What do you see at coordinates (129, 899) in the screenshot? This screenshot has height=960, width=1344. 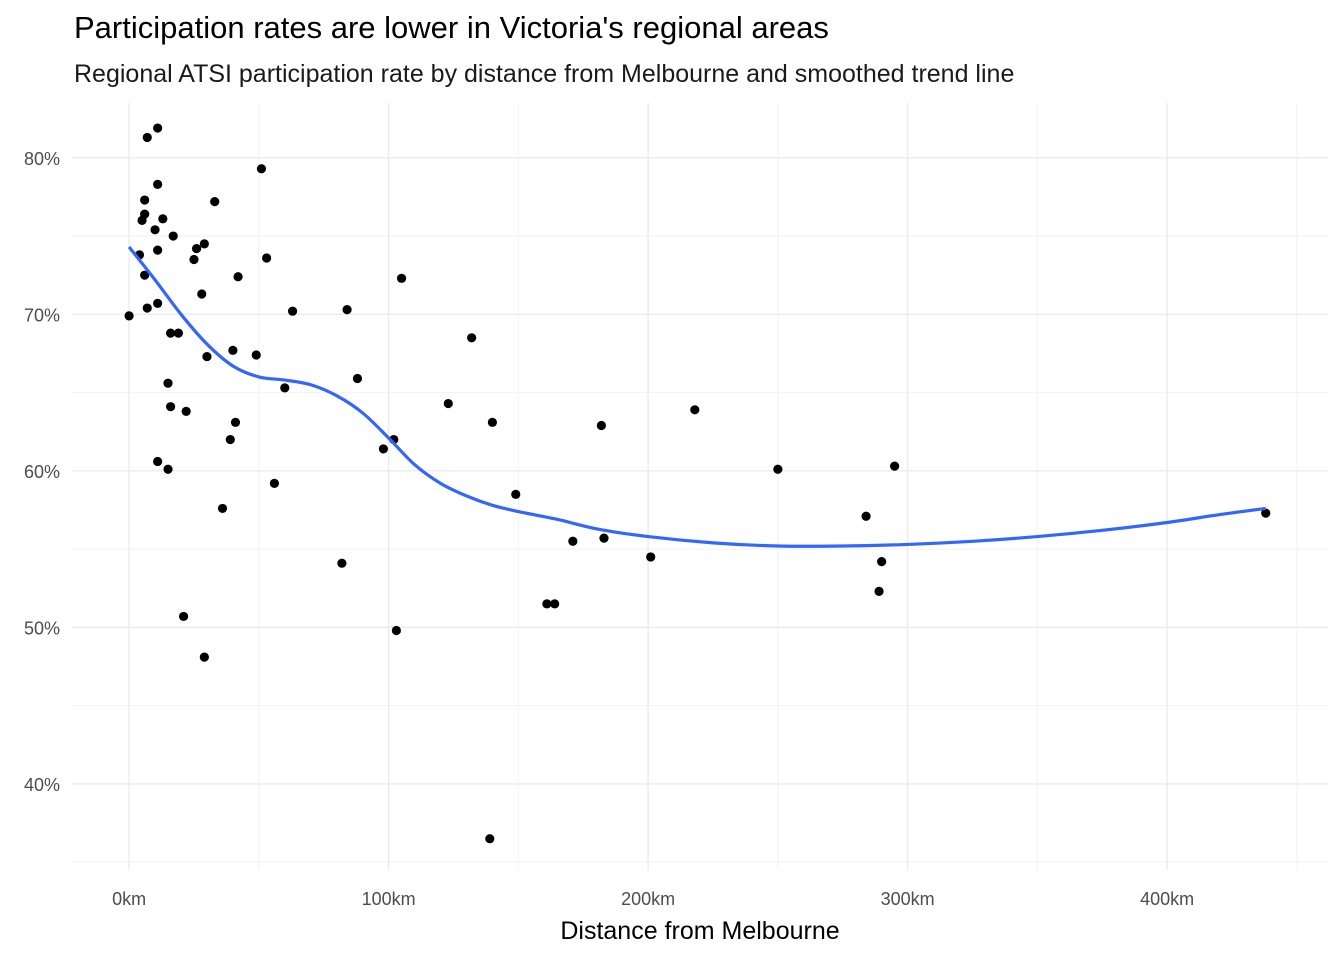 I see `x-tick-label: 0km` at bounding box center [129, 899].